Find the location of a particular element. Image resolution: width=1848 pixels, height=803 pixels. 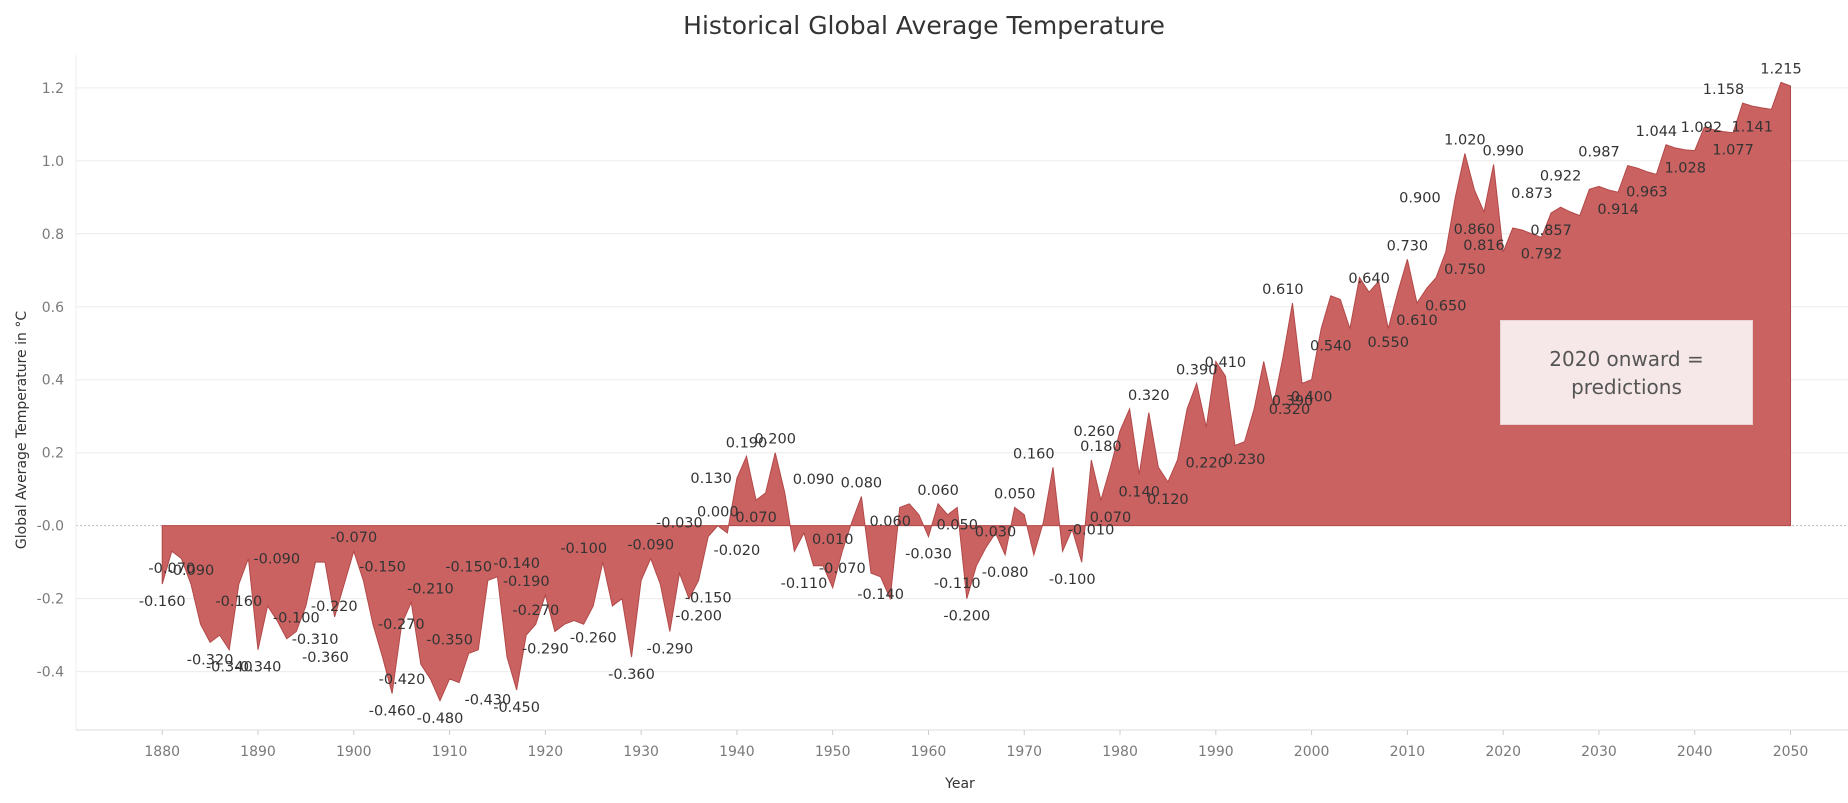

data-label: 0.400 is located at coordinates (1312, 398).